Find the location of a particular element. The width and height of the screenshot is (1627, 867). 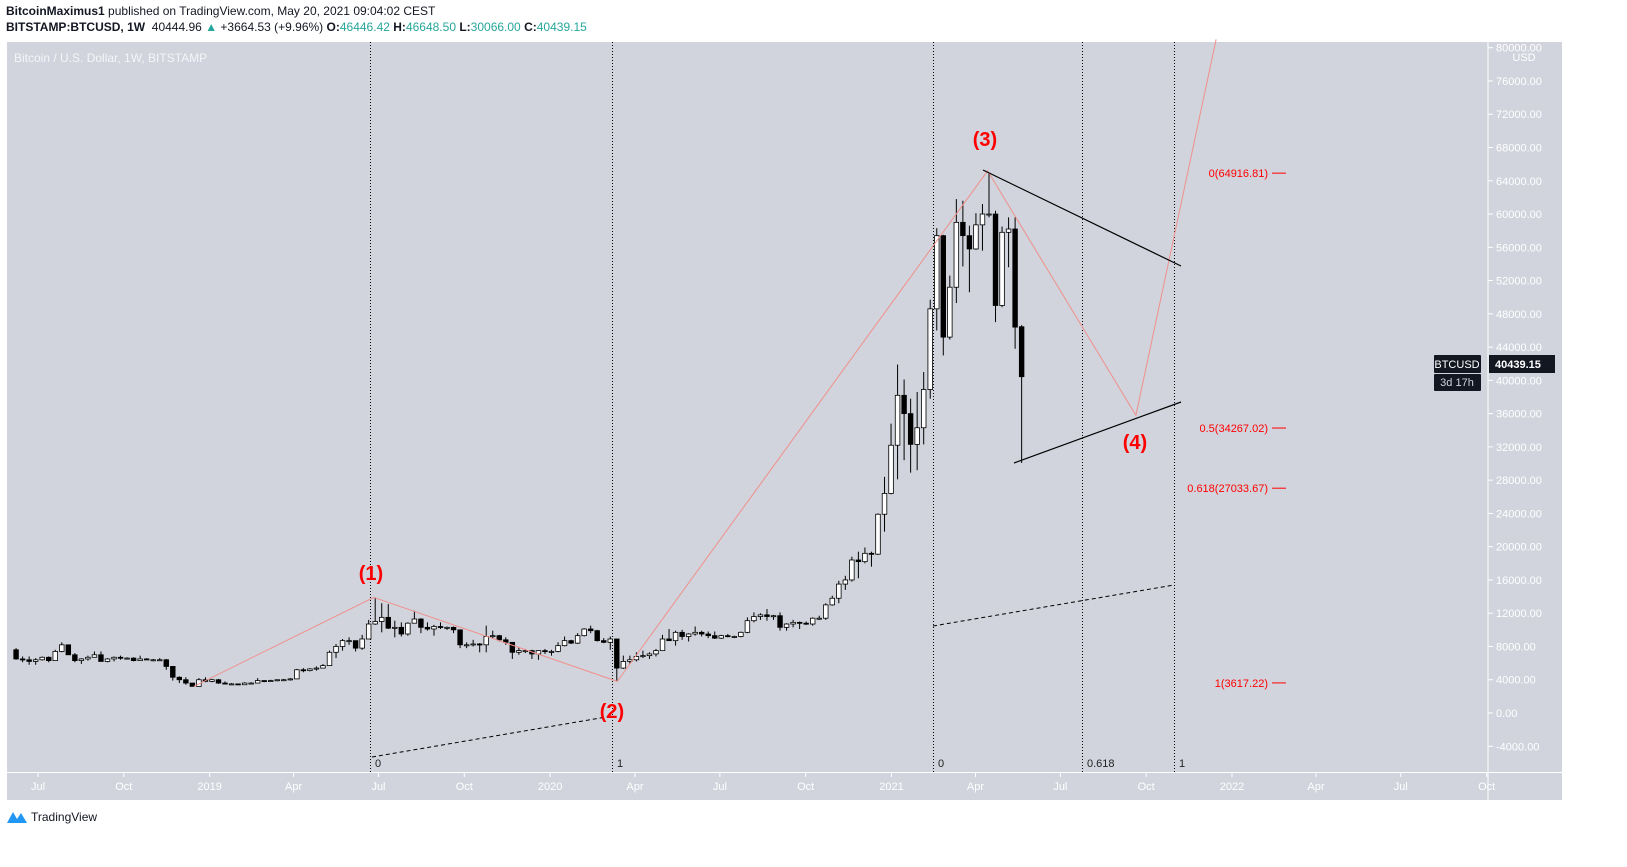

bar-countdown-tag is located at coordinates (1457, 382).